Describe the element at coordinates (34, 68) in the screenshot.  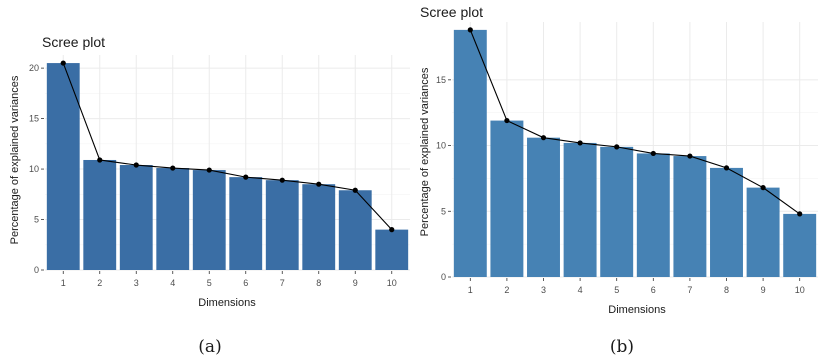
I see `y-tick-label: 20` at that location.